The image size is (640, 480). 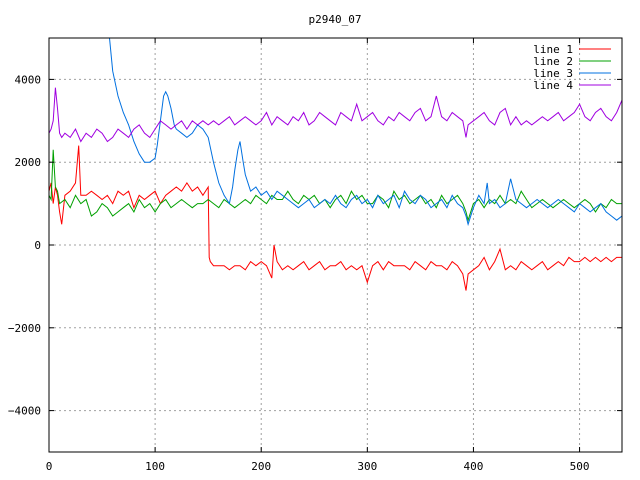 What do you see at coordinates (37, 245) in the screenshot?
I see `y-tick-label: 0` at bounding box center [37, 245].